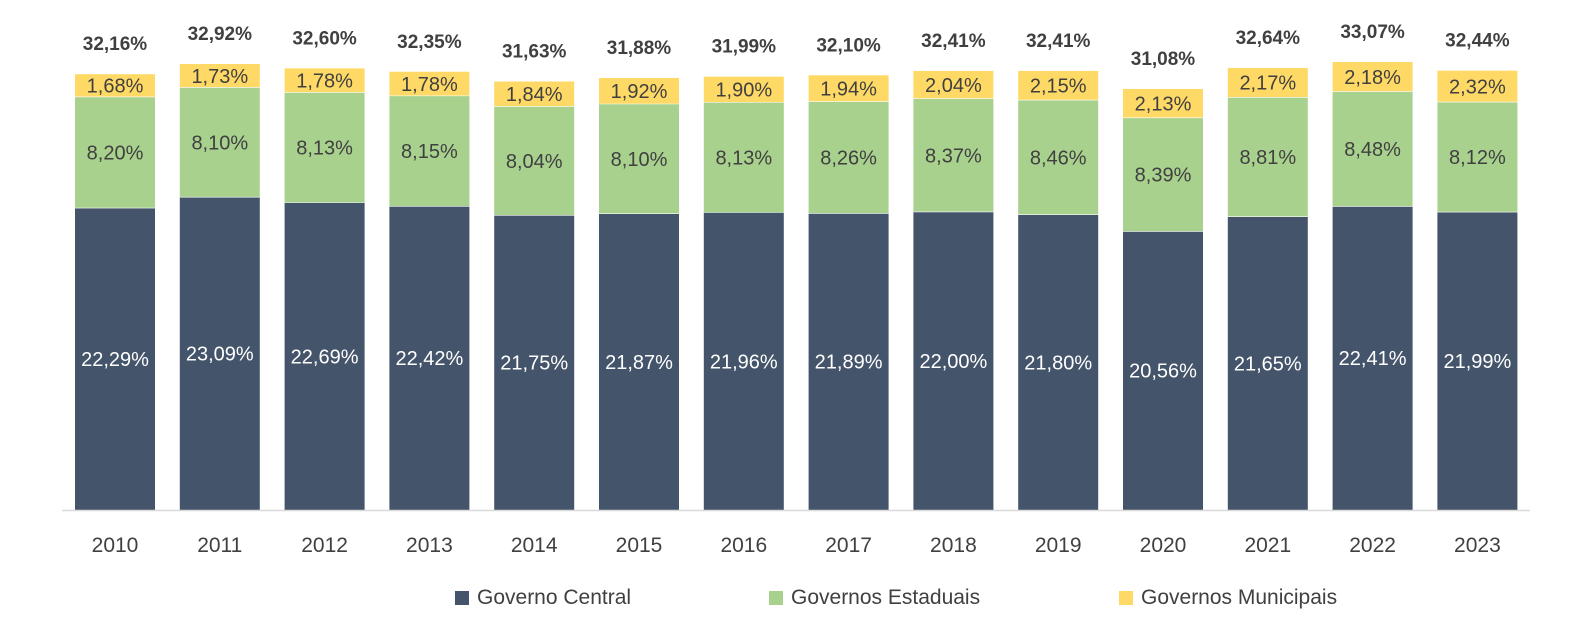  I want to click on data-label-governos-municipais-2014: 1,84%, so click(534, 95).